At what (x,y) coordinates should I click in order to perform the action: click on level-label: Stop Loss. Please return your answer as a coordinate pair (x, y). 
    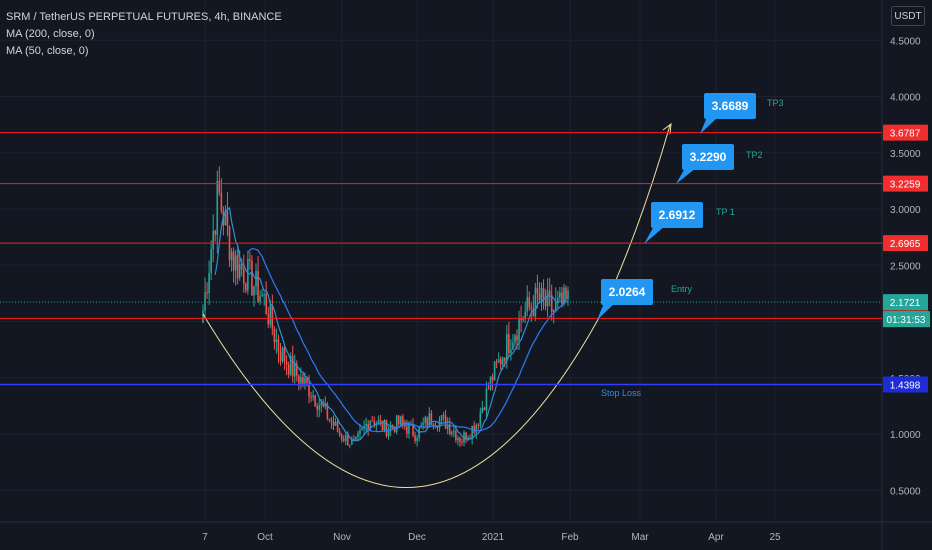
    Looking at the image, I should click on (621, 393).